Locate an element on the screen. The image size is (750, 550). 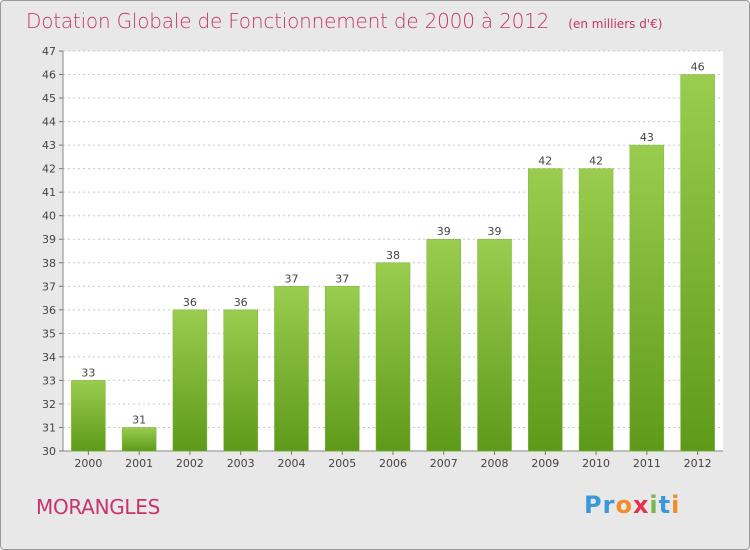
y-tick-label: 44 is located at coordinates (49, 122).